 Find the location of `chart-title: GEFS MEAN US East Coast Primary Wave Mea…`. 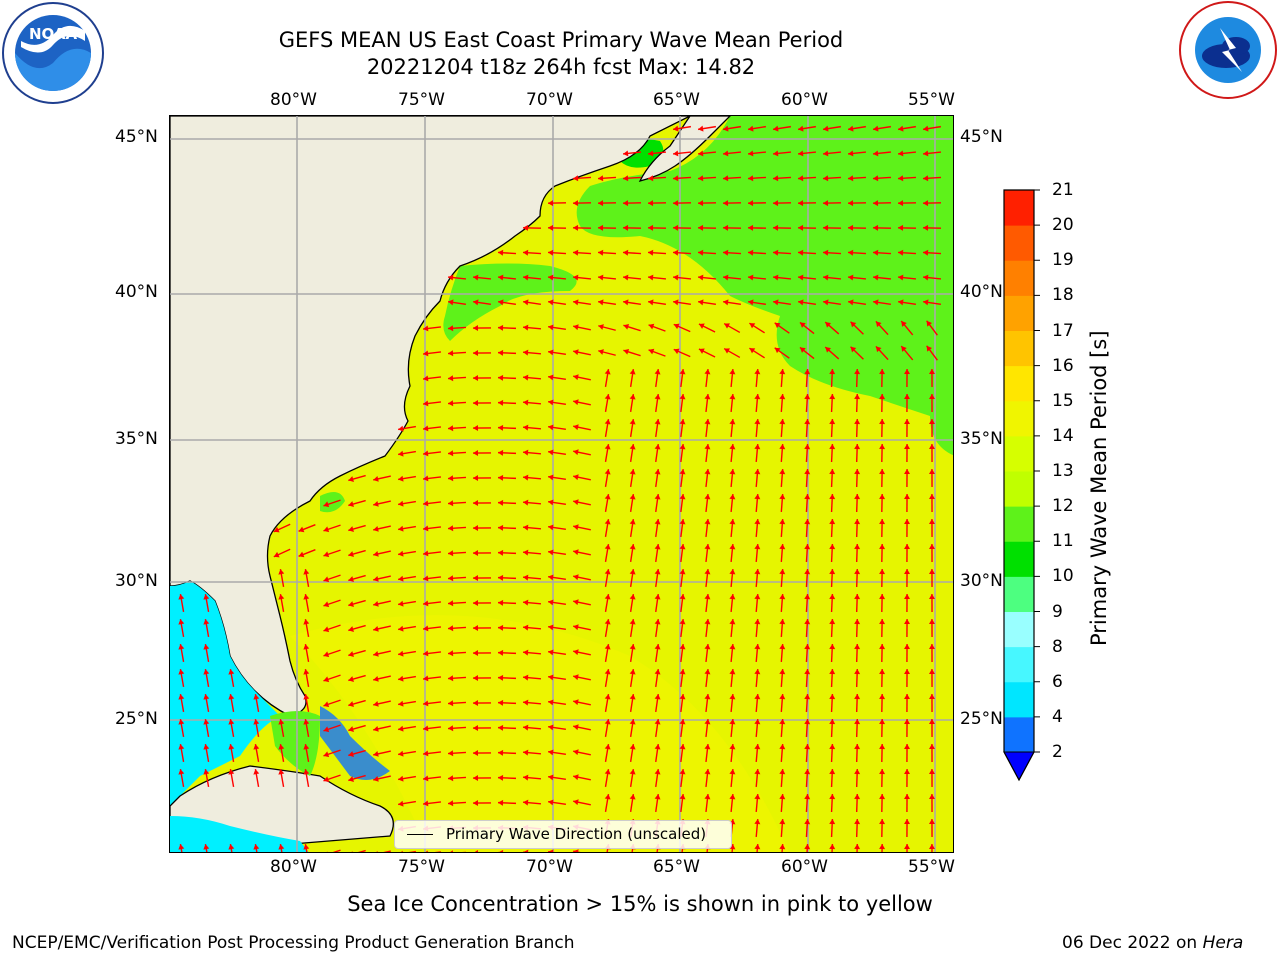

chart-title: GEFS MEAN US East Coast Primary Wave Mea… is located at coordinates (561, 40).